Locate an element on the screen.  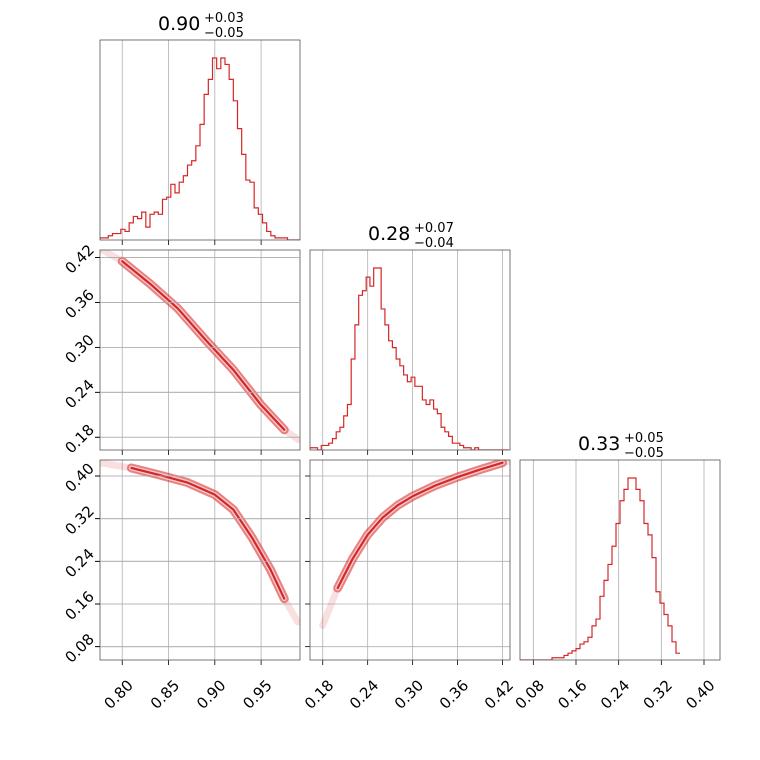
title-median: 0.33 is located at coordinates (599, 444).